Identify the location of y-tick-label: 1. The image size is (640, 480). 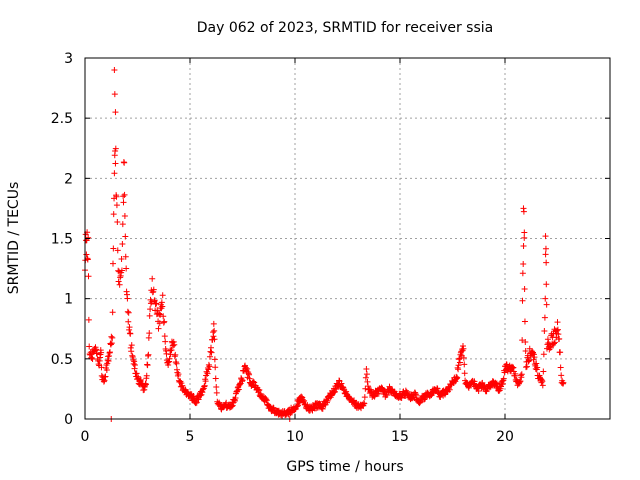
(68, 300).